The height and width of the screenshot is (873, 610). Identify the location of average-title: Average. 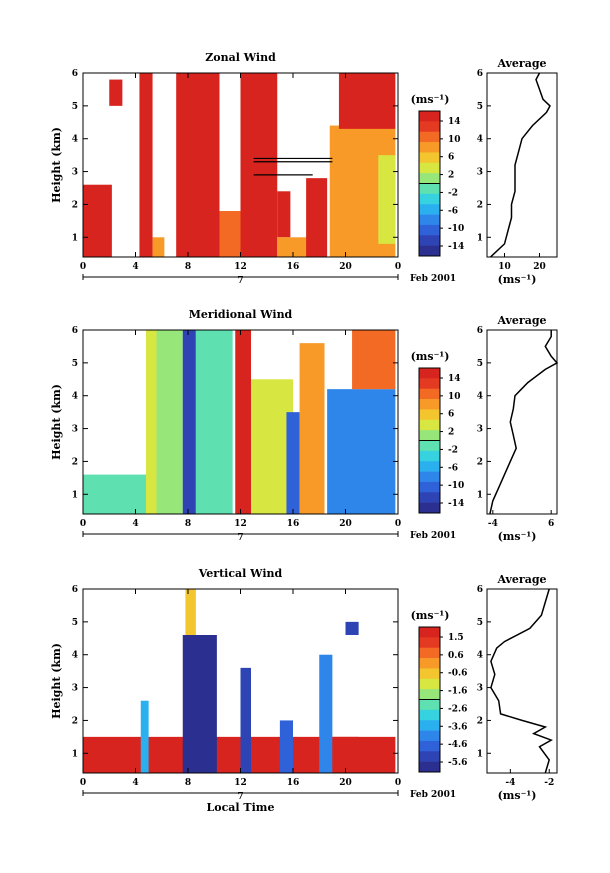
(521, 579).